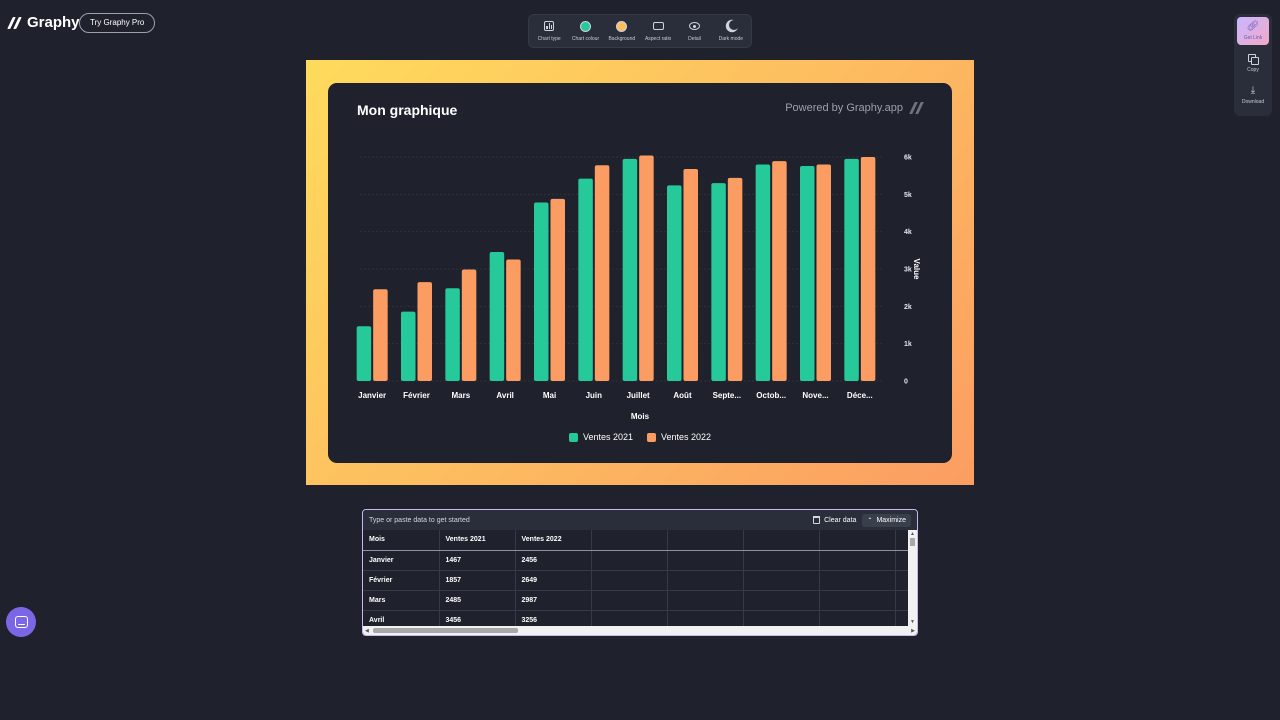  What do you see at coordinates (908, 344) in the screenshot?
I see `y-tick-label: 1k` at bounding box center [908, 344].